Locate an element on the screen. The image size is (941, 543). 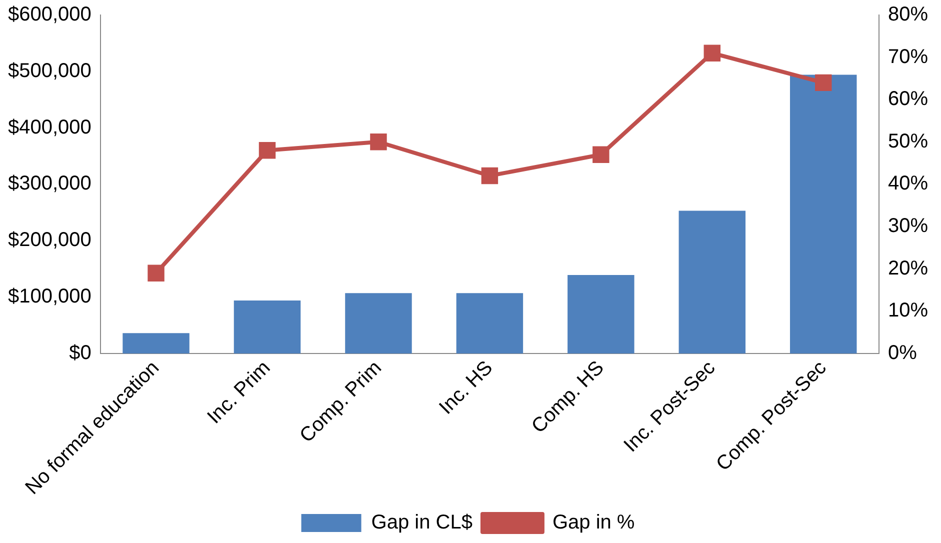
y2-tick-label: 60% is located at coordinates (908, 99).